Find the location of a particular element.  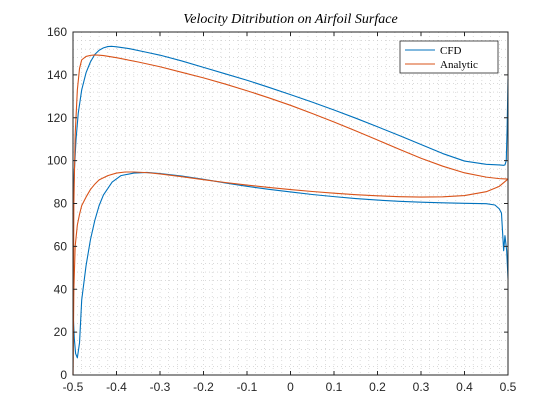

x-tick-label: -0.5 is located at coordinates (73, 387).